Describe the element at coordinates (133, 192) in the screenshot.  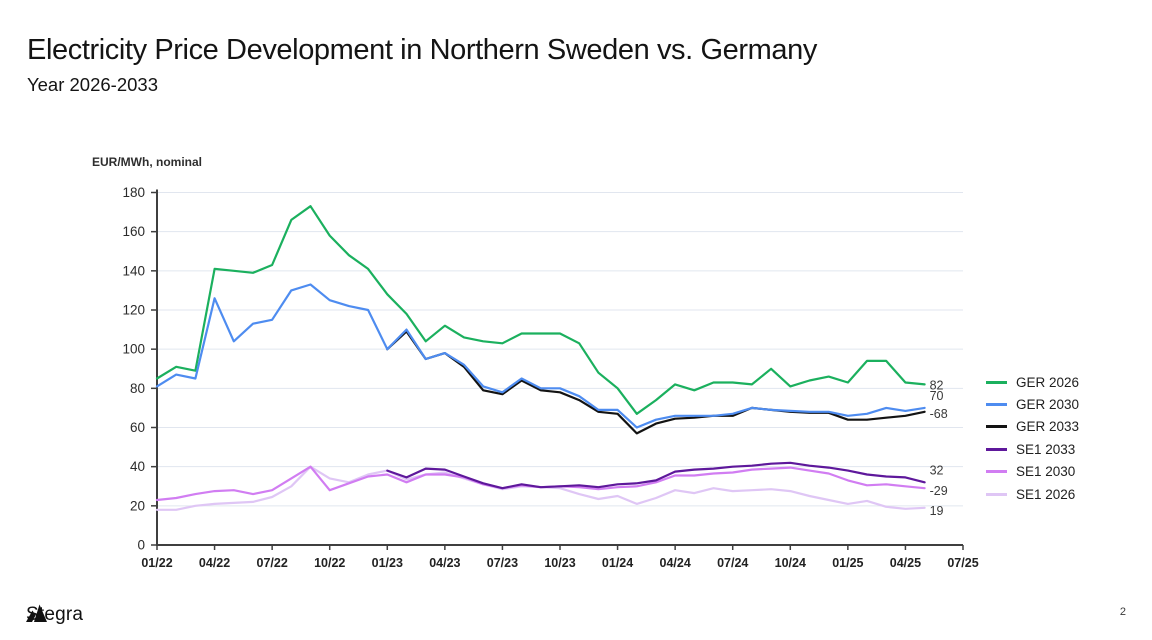
I see `y-tick-label: 180` at that location.